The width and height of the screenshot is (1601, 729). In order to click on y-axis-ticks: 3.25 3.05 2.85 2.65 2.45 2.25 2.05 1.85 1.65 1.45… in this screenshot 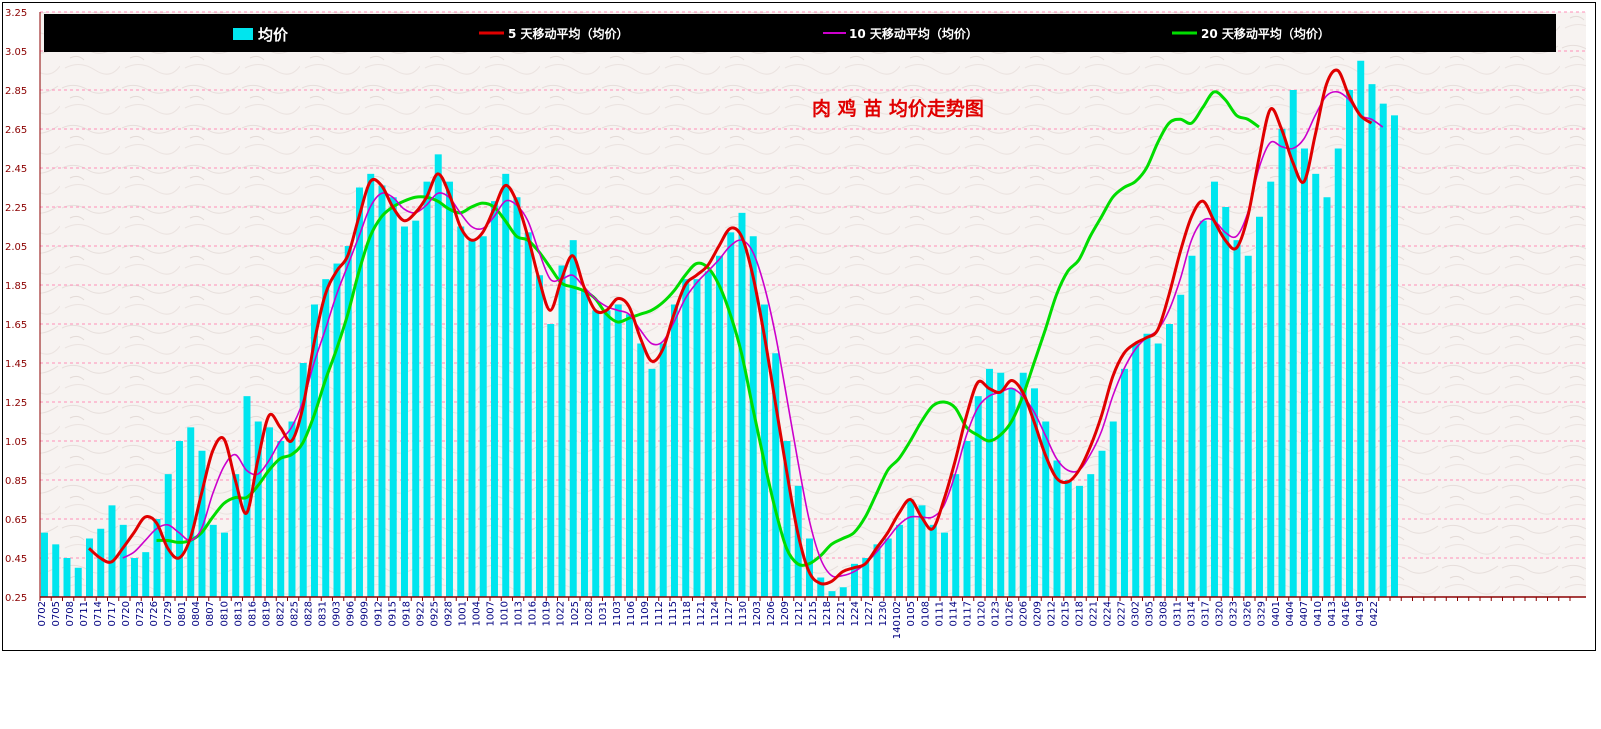, I will do `click(16, 306)`.